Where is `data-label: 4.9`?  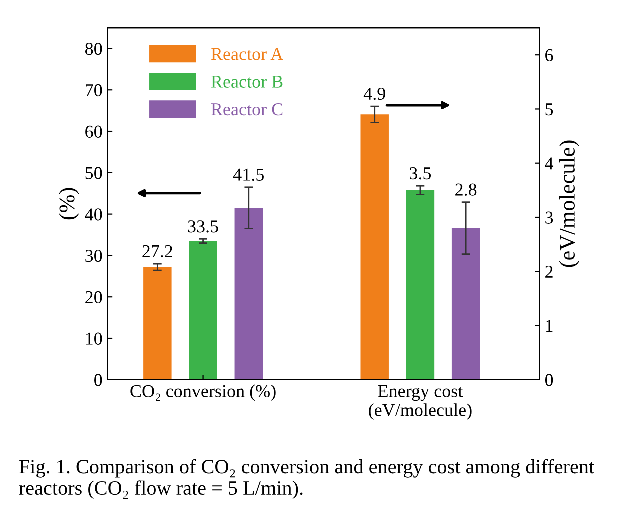 data-label: 4.9 is located at coordinates (375, 94).